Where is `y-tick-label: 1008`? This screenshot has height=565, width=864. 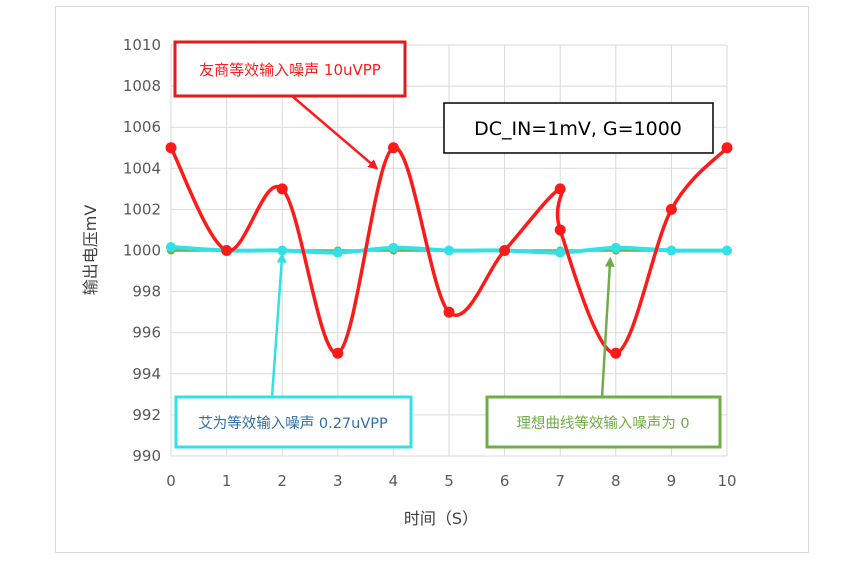
y-tick-label: 1008 is located at coordinates (142, 86).